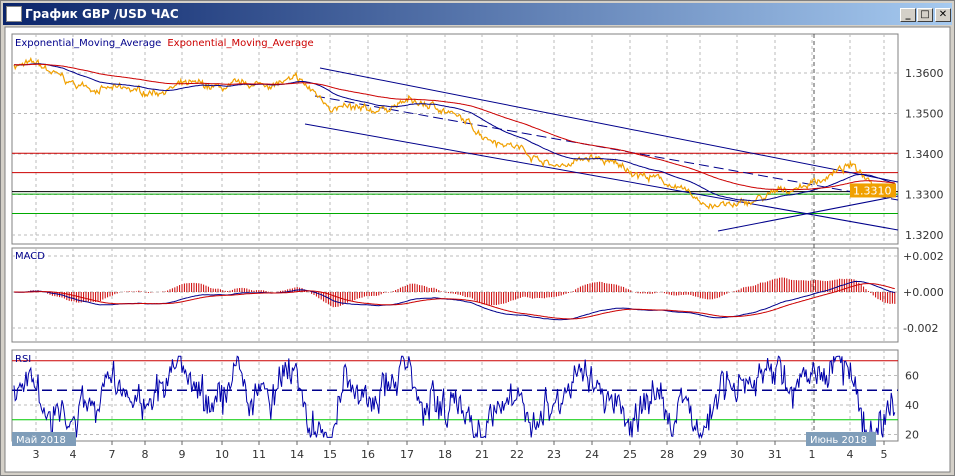 Image resolution: width=955 pixels, height=476 pixels. I want to click on x-tick-label: 9, so click(182, 454).